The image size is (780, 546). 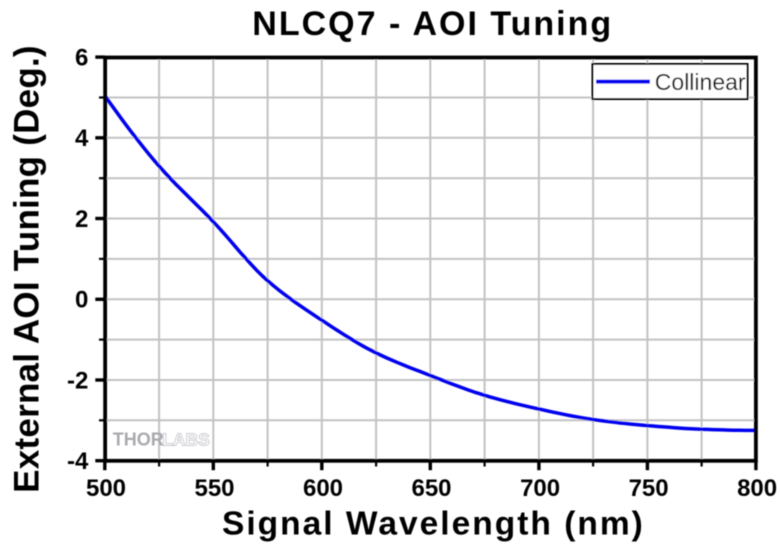 I want to click on svg-text: External AOI Tuning (Deg.), so click(x=27, y=269).